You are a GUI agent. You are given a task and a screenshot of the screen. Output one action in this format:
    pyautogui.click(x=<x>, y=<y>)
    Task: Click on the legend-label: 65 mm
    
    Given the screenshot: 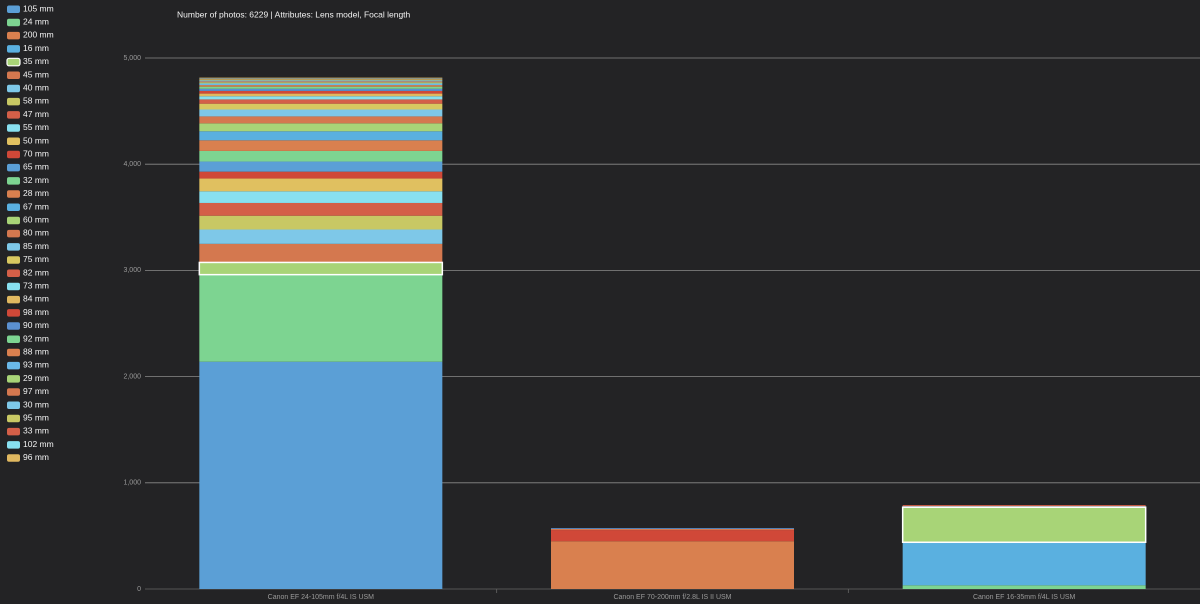 What is the action you would take?
    pyautogui.click(x=36, y=167)
    